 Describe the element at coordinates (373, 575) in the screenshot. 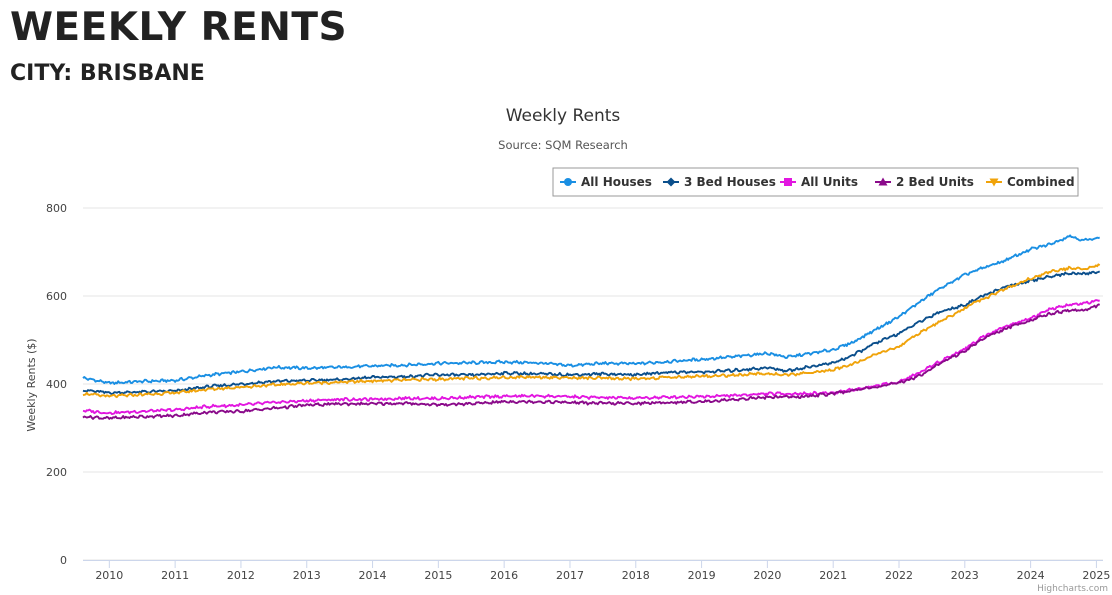

I see `x-tick-label: 2014` at that location.